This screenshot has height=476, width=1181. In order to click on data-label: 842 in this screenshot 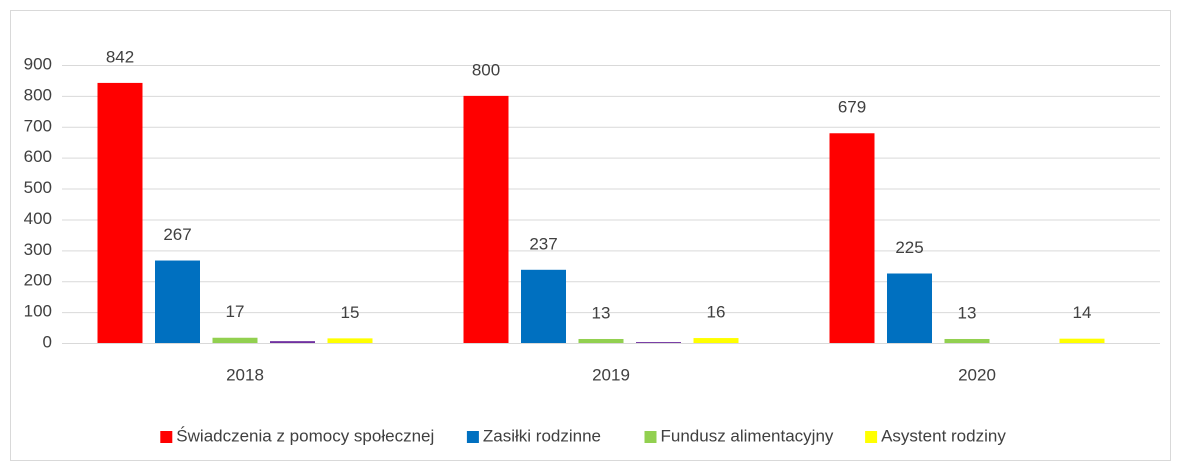, I will do `click(120, 56)`.